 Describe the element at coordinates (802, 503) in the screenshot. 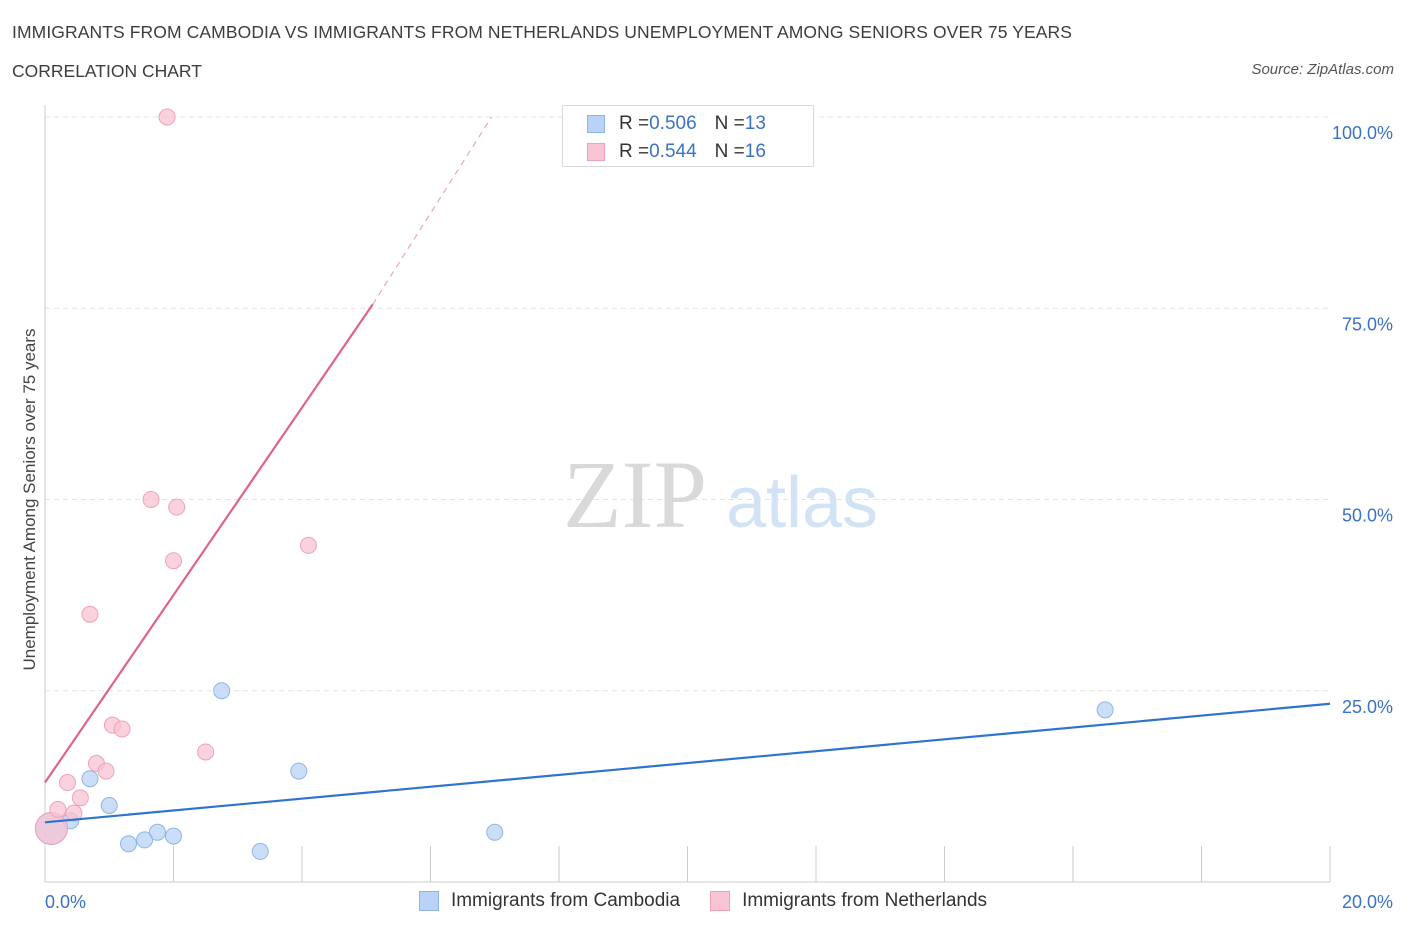

I see `watermark-atlas: atlas` at that location.